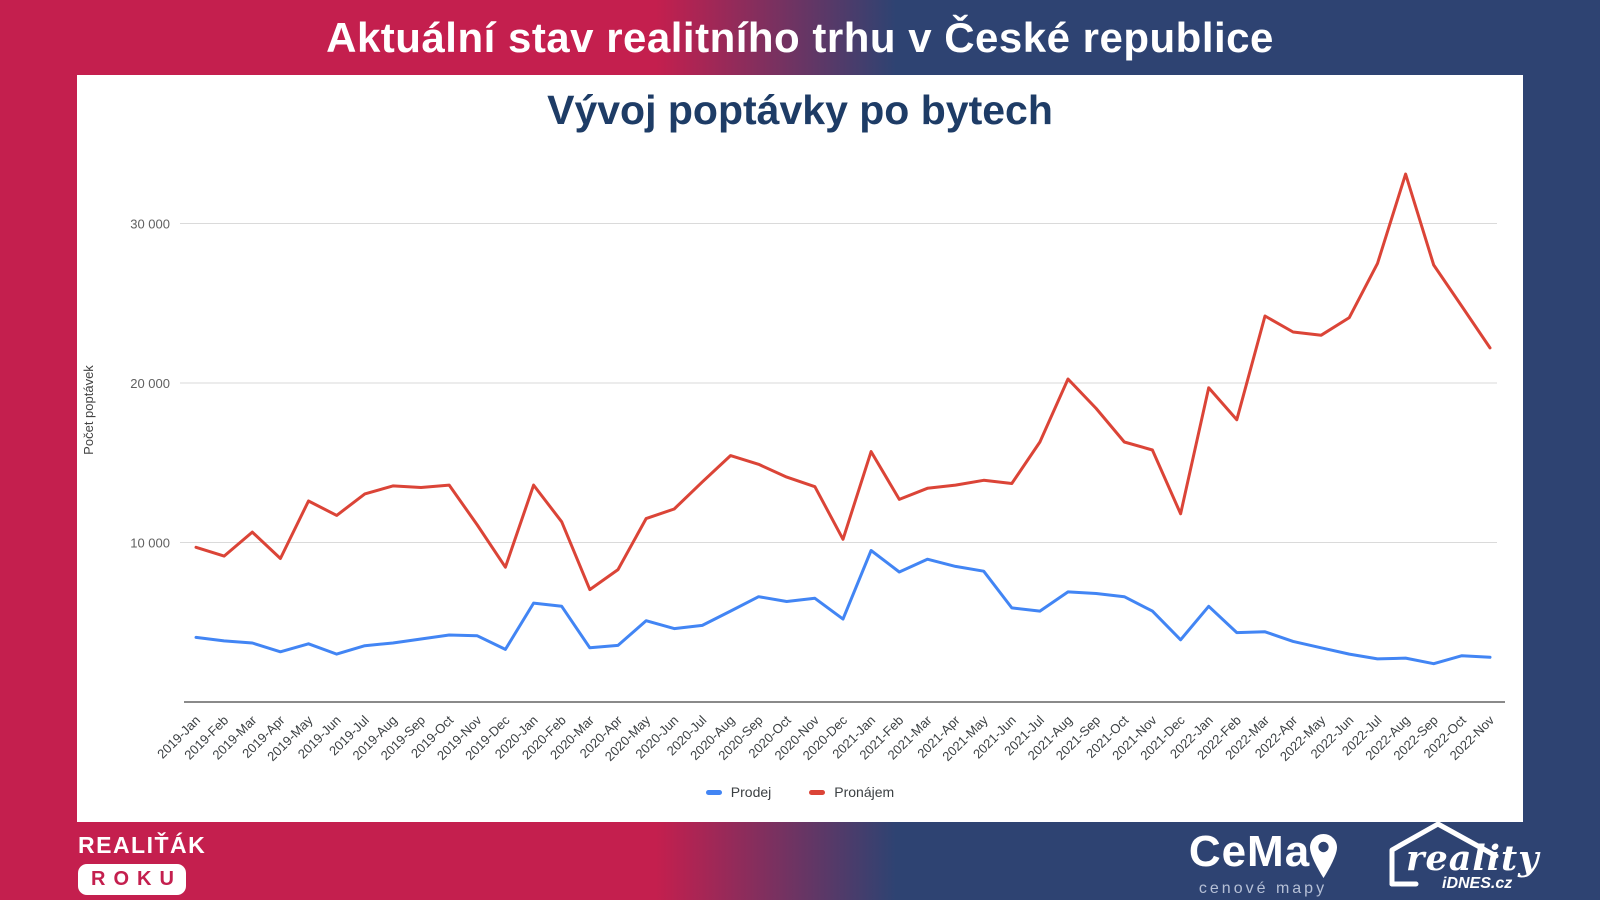 The height and width of the screenshot is (900, 1600). I want to click on prodej-line-swatch, so click(713, 792).